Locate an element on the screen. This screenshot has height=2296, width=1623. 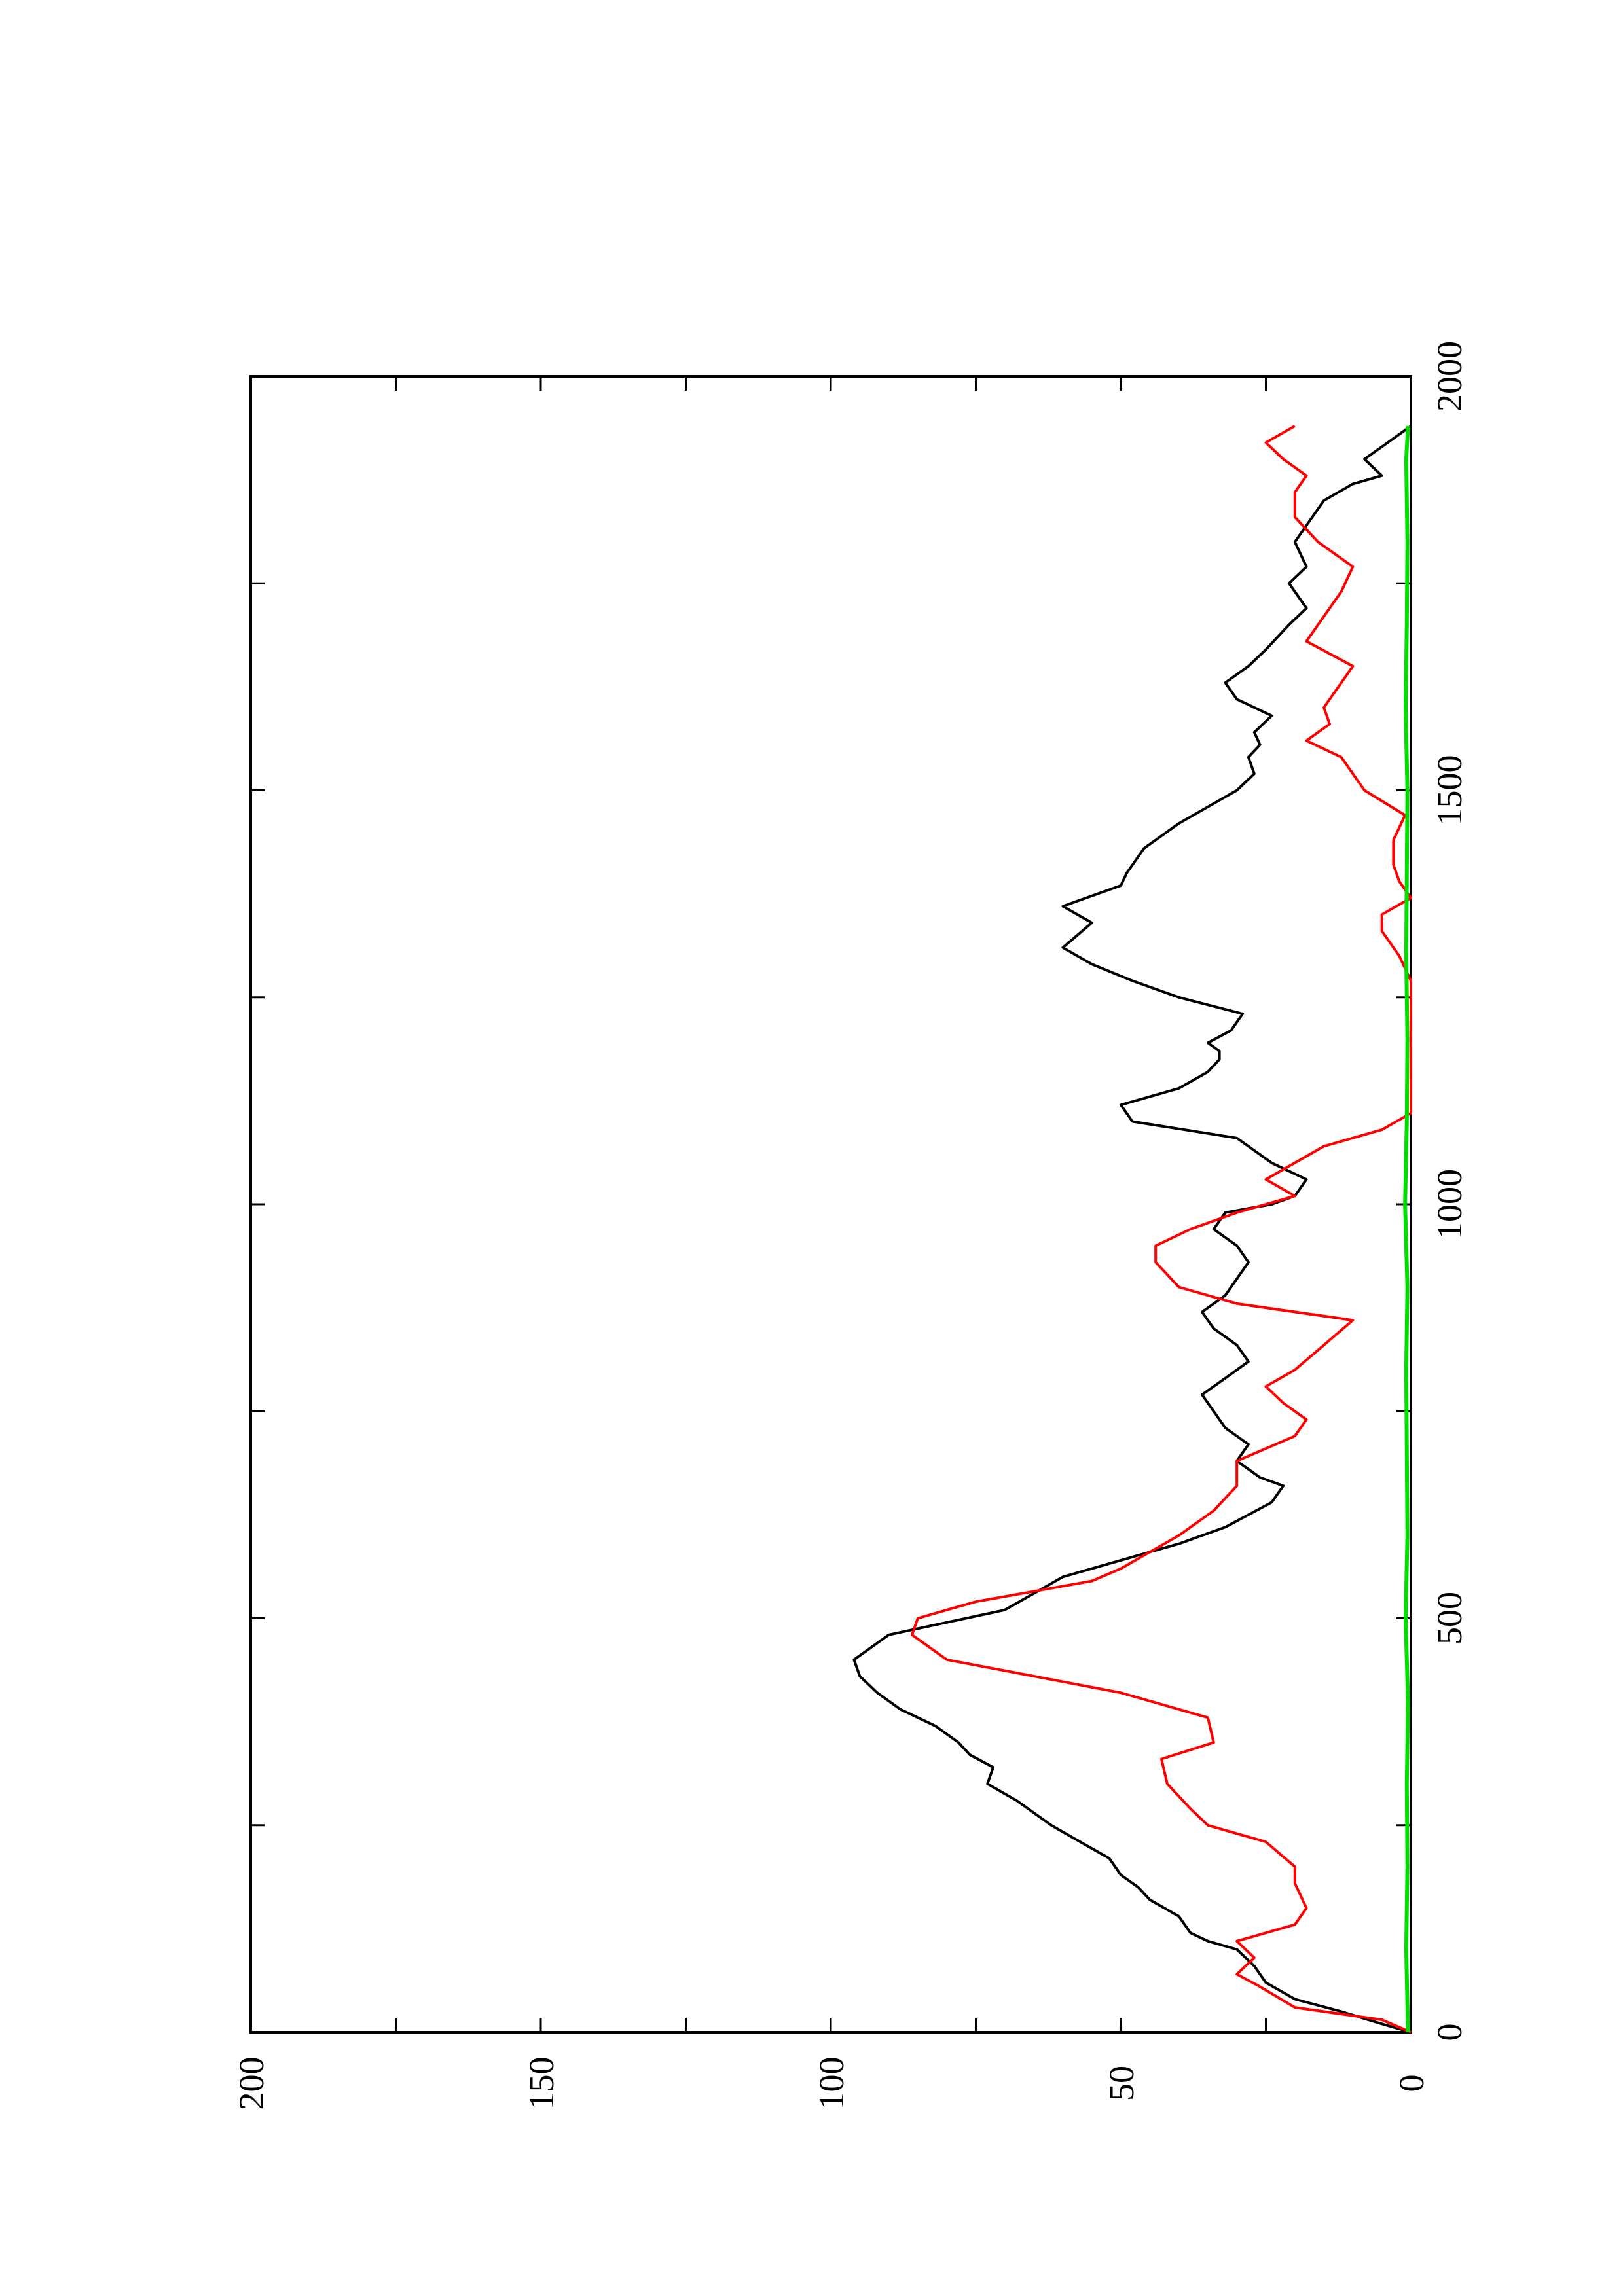
x-tick-label: 0 is located at coordinates (1449, 2033).